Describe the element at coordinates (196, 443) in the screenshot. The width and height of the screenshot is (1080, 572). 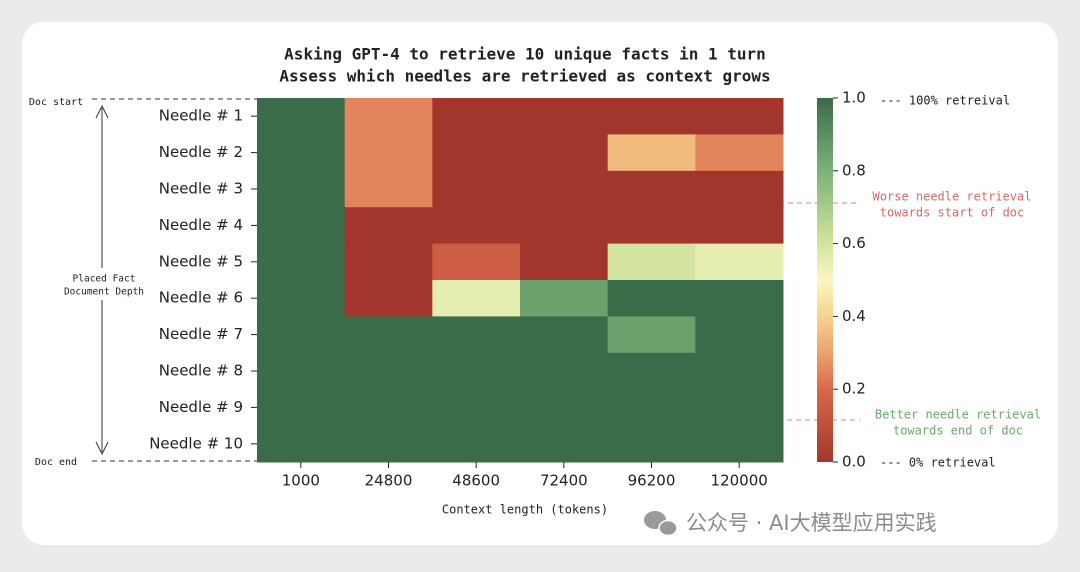
I see `y-tick-label: Needle # 10` at that location.